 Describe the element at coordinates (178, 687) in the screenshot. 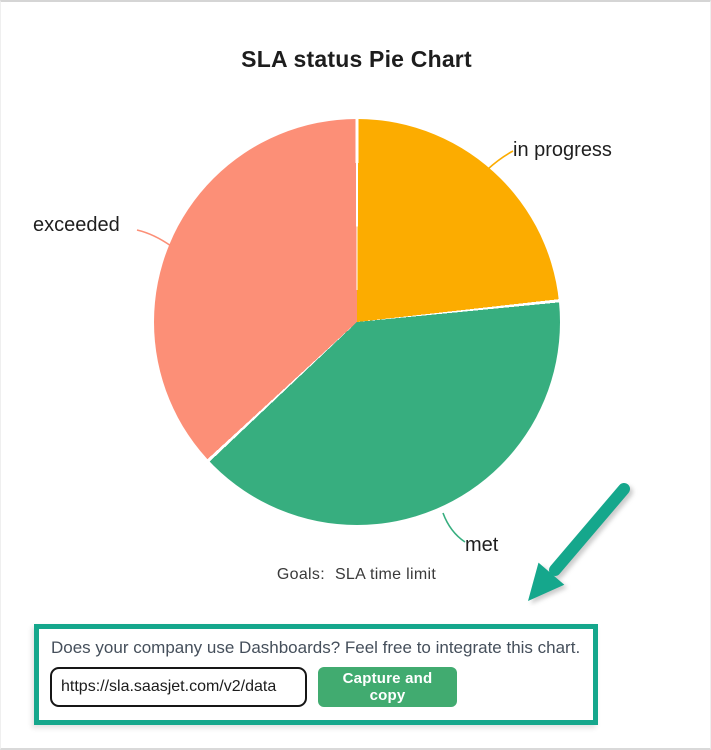

I see `embed-url-input` at that location.